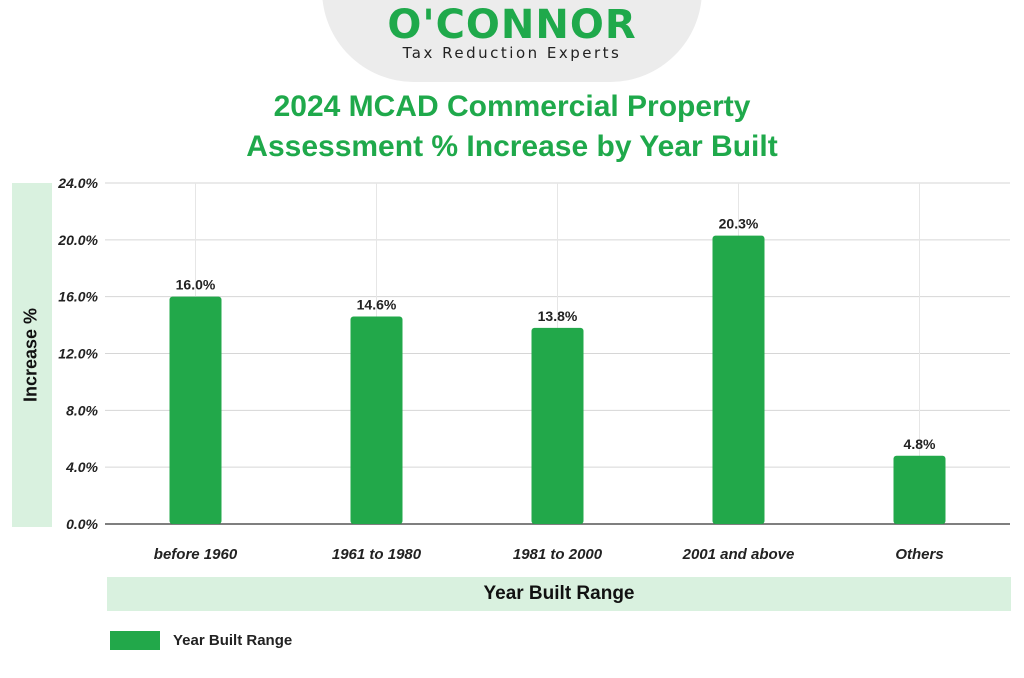  I want to click on x-axis-label: Year Built Range, so click(559, 593).